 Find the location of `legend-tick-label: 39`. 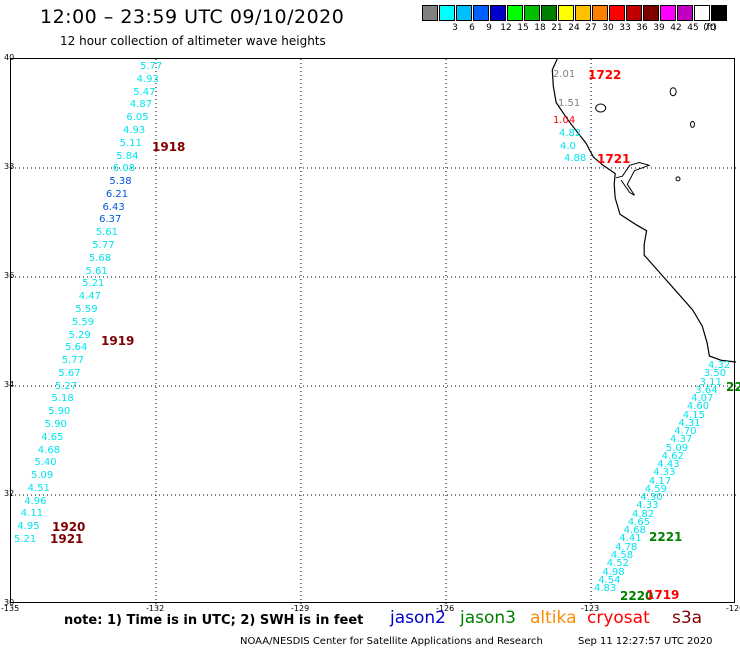

legend-tick-label: 39 is located at coordinates (659, 28).